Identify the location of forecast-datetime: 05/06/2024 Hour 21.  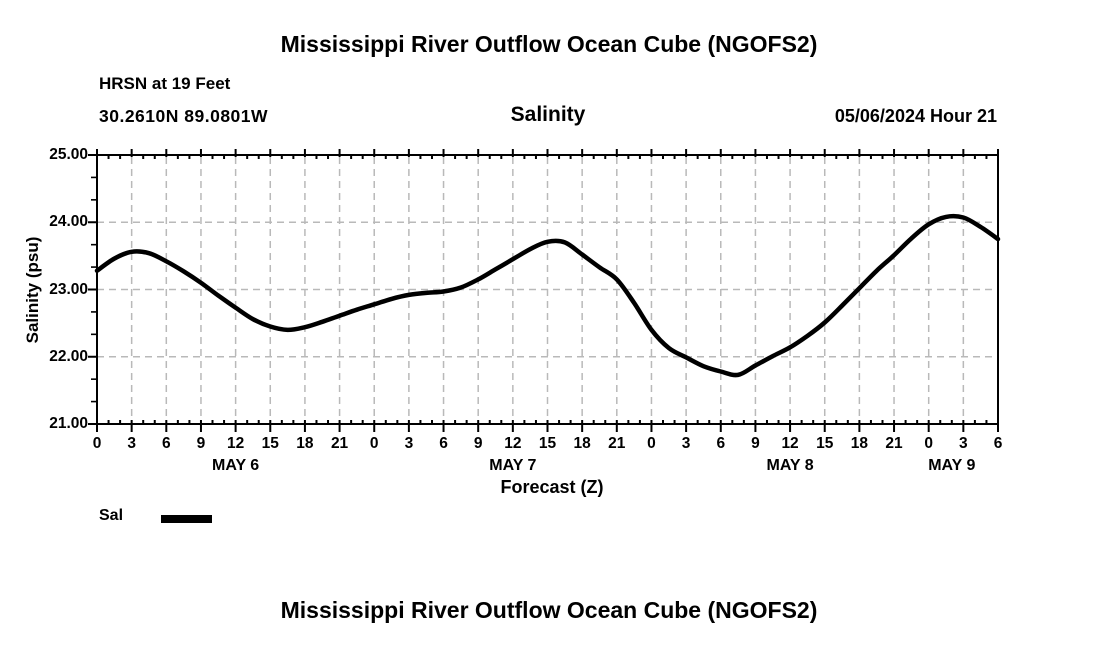
(915, 116).